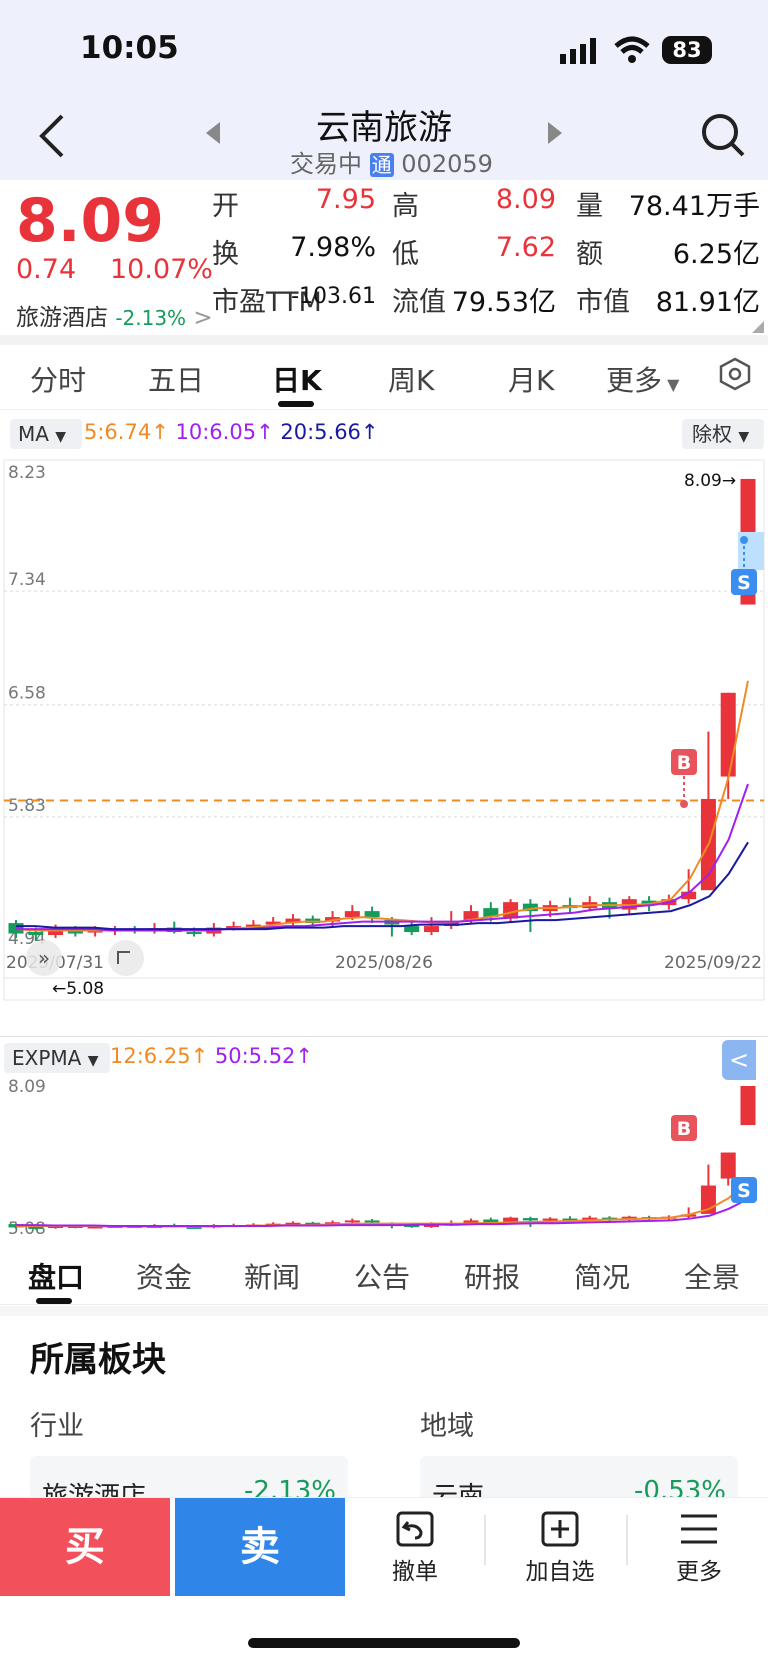 Image resolution: width=768 pixels, height=1664 pixels. I want to click on detail-tab: 新闻, so click(272, 1277).